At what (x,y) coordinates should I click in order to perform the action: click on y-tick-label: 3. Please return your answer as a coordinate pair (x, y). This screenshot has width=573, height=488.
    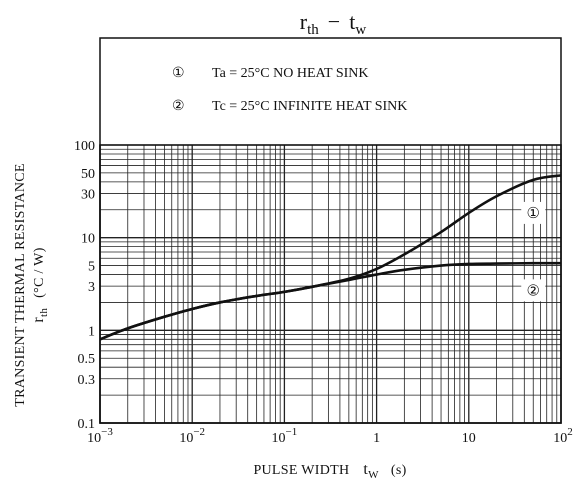
    Looking at the image, I should click on (91, 287).